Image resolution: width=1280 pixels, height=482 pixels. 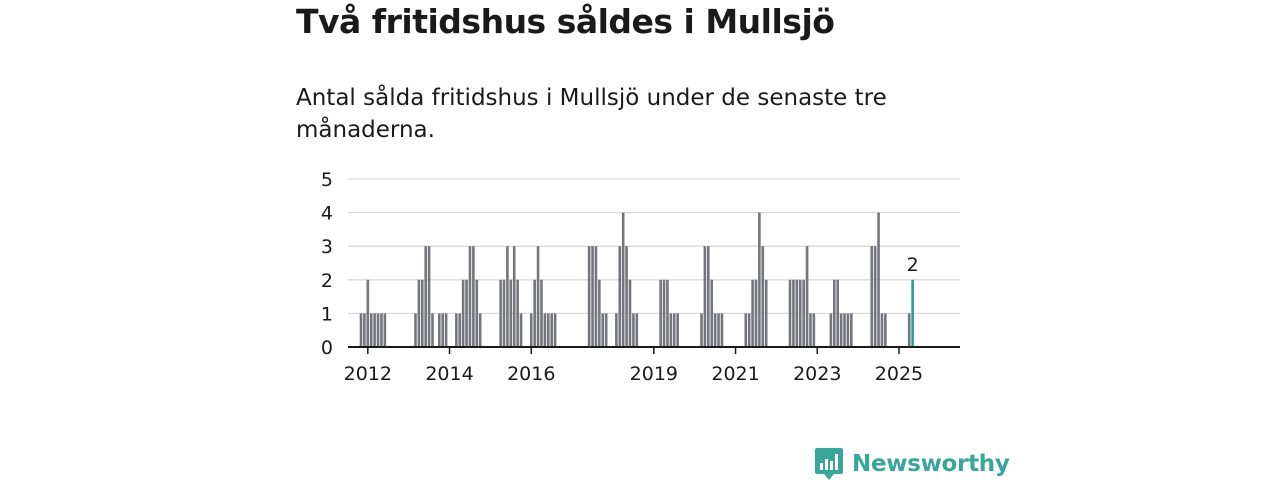 I want to click on x-tick-label: 2012, so click(x=368, y=374).